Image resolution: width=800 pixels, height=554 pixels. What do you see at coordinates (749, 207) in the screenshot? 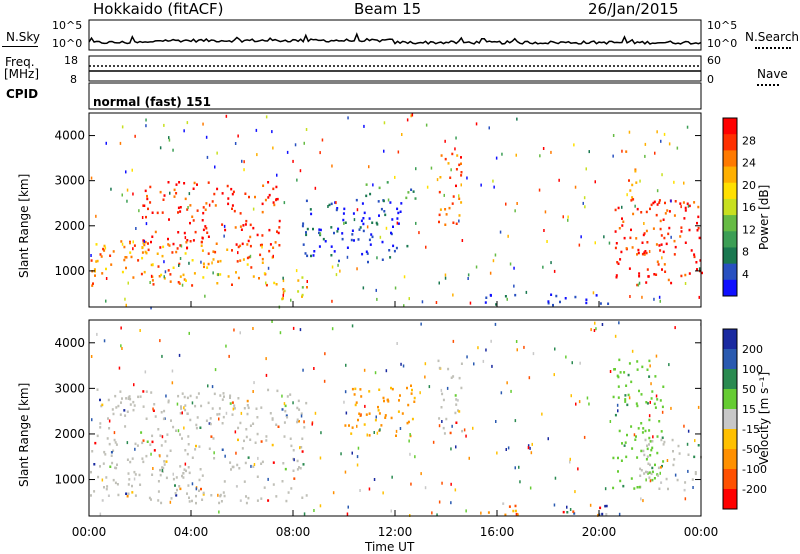
I see `colorbar-tick-label: 16` at bounding box center [749, 207].